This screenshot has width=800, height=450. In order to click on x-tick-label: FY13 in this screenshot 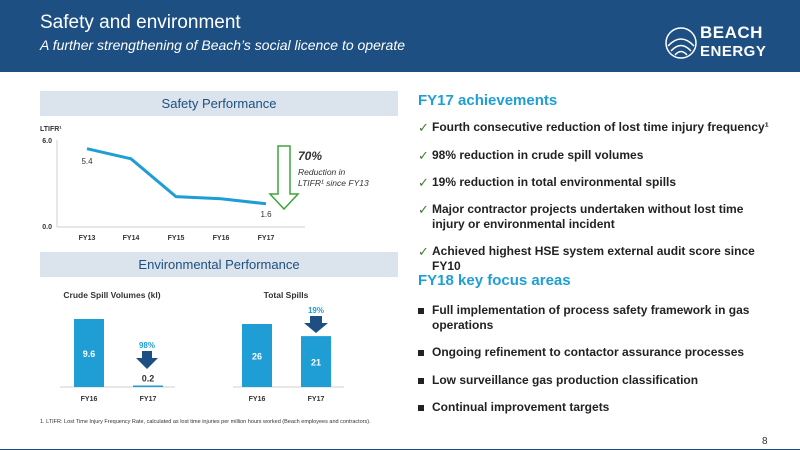, I will do `click(87, 238)`.